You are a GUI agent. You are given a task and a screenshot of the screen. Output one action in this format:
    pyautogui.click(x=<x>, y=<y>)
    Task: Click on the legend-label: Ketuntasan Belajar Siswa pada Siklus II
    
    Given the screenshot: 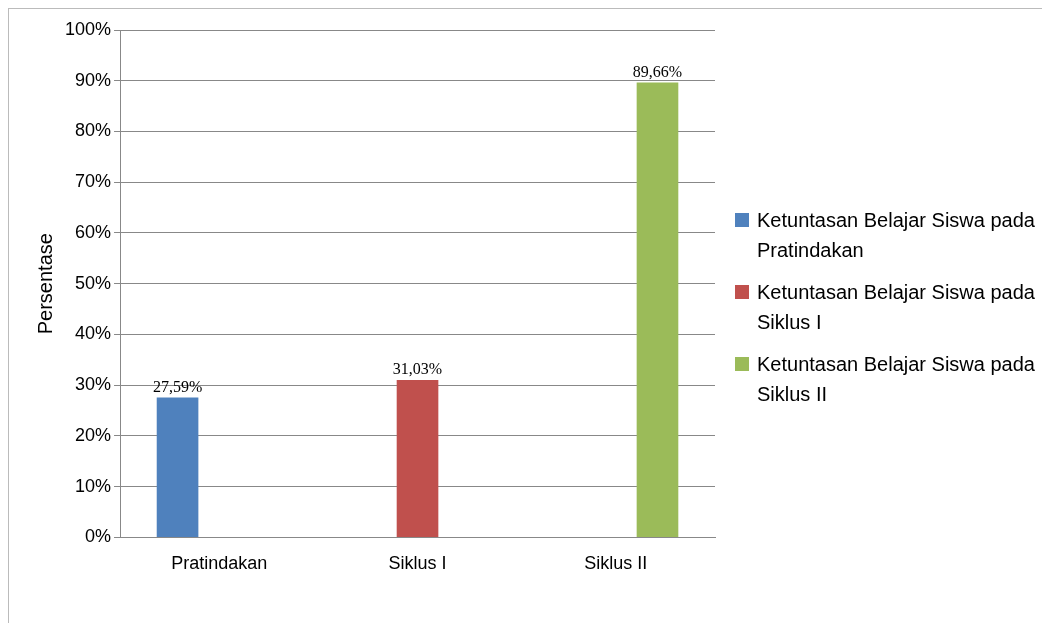 What is the action you would take?
    pyautogui.click(x=896, y=379)
    